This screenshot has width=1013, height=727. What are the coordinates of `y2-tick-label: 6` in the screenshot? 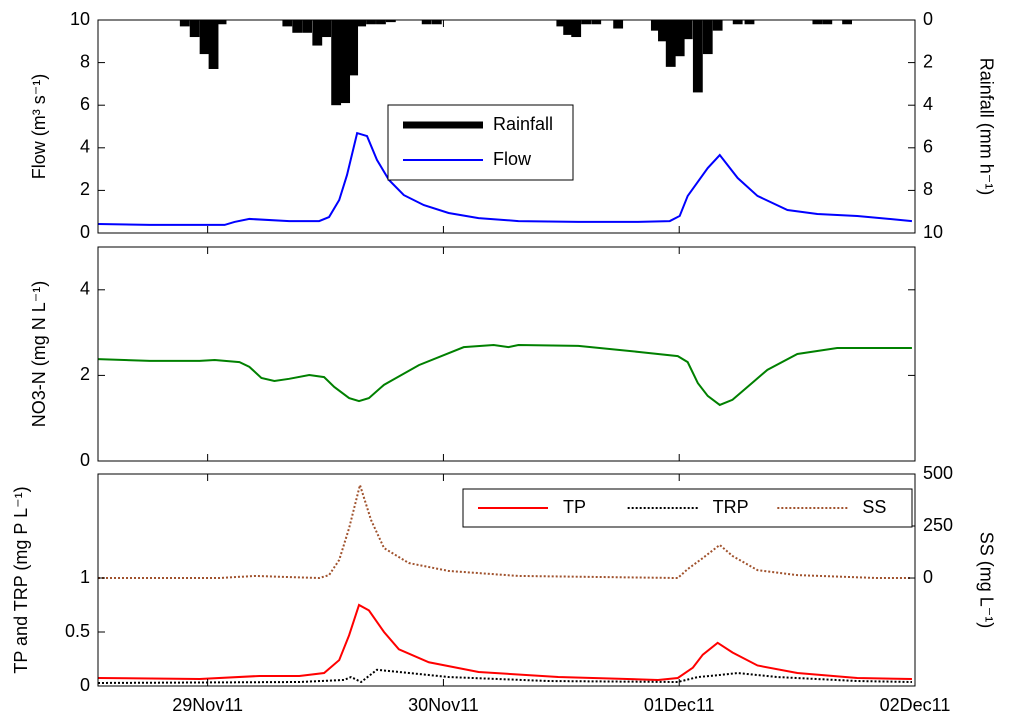 It's located at (928, 147).